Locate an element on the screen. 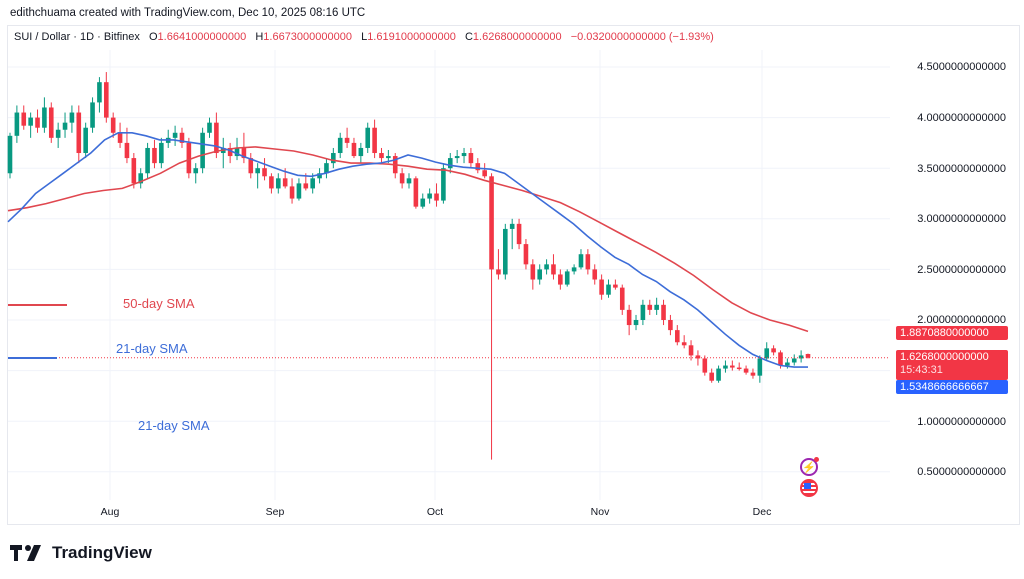 This screenshot has height=579, width=1024. tradingview-logo: TradingView is located at coordinates (81, 553).